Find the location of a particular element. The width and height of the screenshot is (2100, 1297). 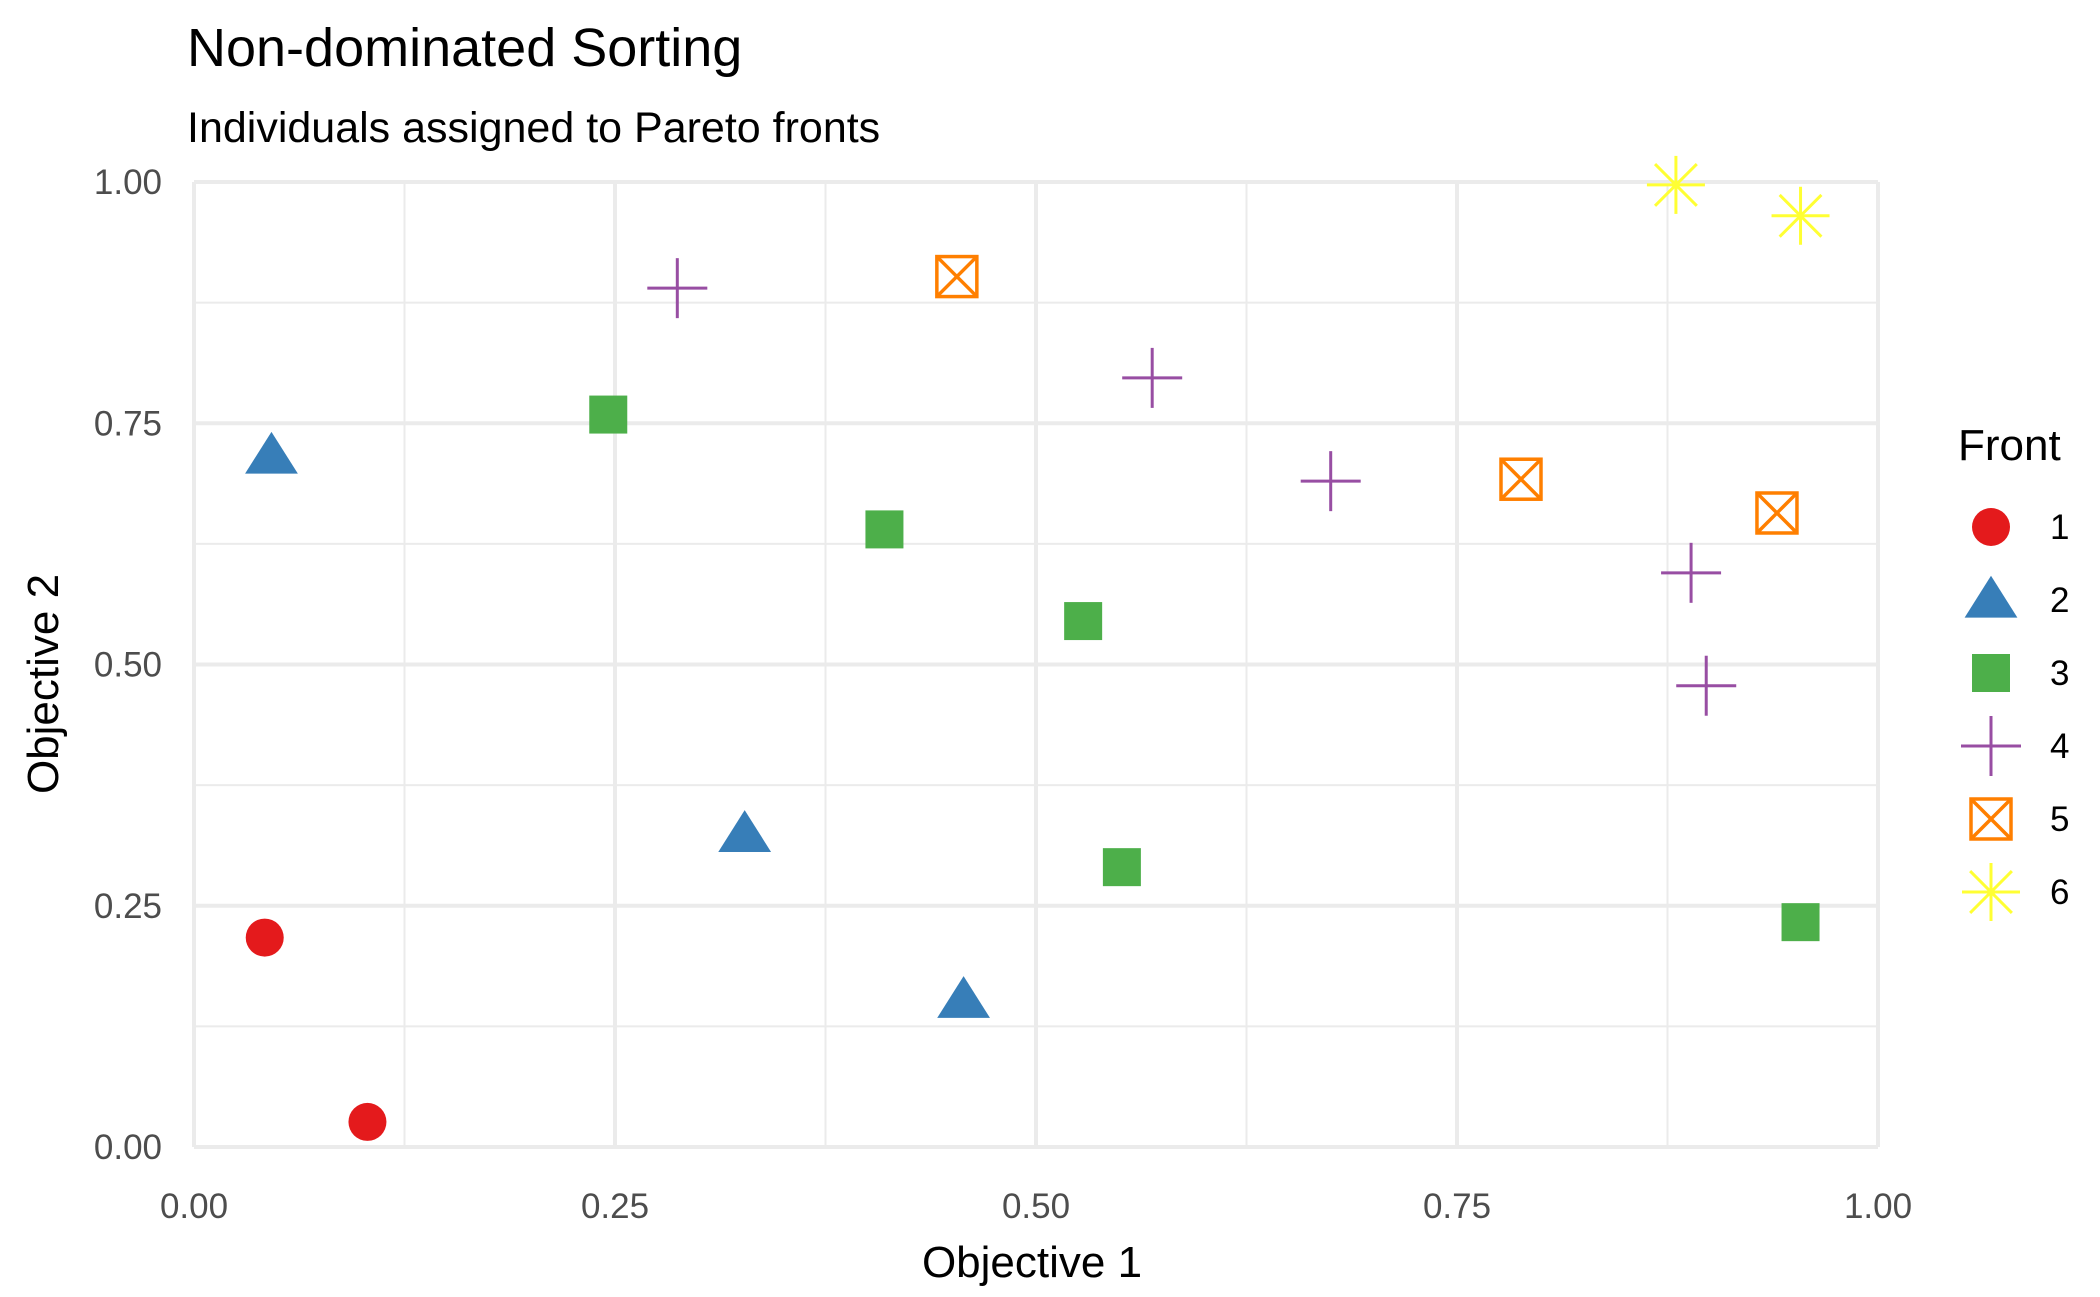

y-tick-label: 0.25 is located at coordinates (128, 906).